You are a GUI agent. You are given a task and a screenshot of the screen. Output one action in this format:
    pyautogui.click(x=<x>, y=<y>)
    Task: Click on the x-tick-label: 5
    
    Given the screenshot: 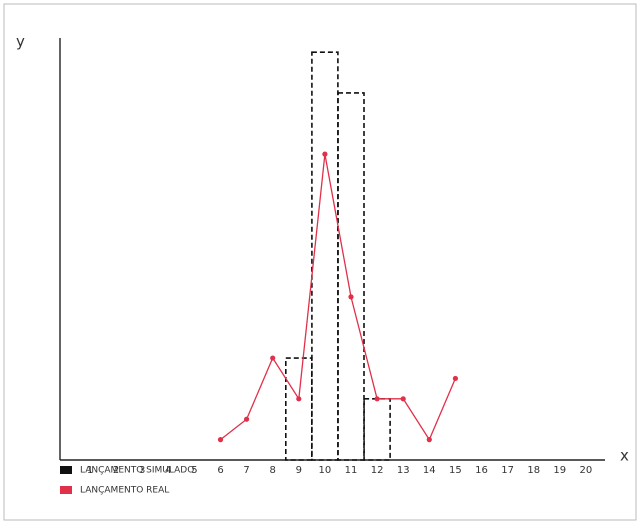 What is the action you would take?
    pyautogui.click(x=194, y=470)
    